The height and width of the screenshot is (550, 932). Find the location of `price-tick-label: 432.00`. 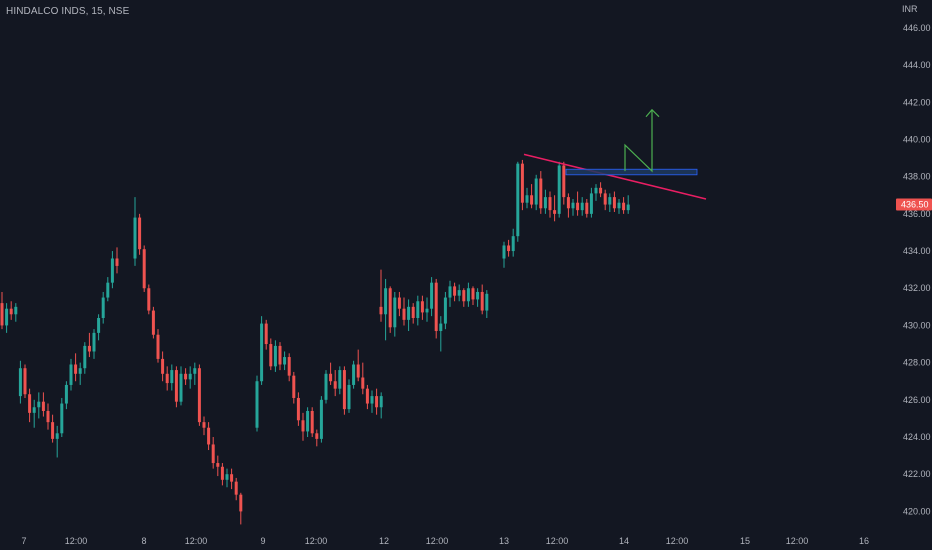

price-tick-label: 432.00 is located at coordinates (917, 288).